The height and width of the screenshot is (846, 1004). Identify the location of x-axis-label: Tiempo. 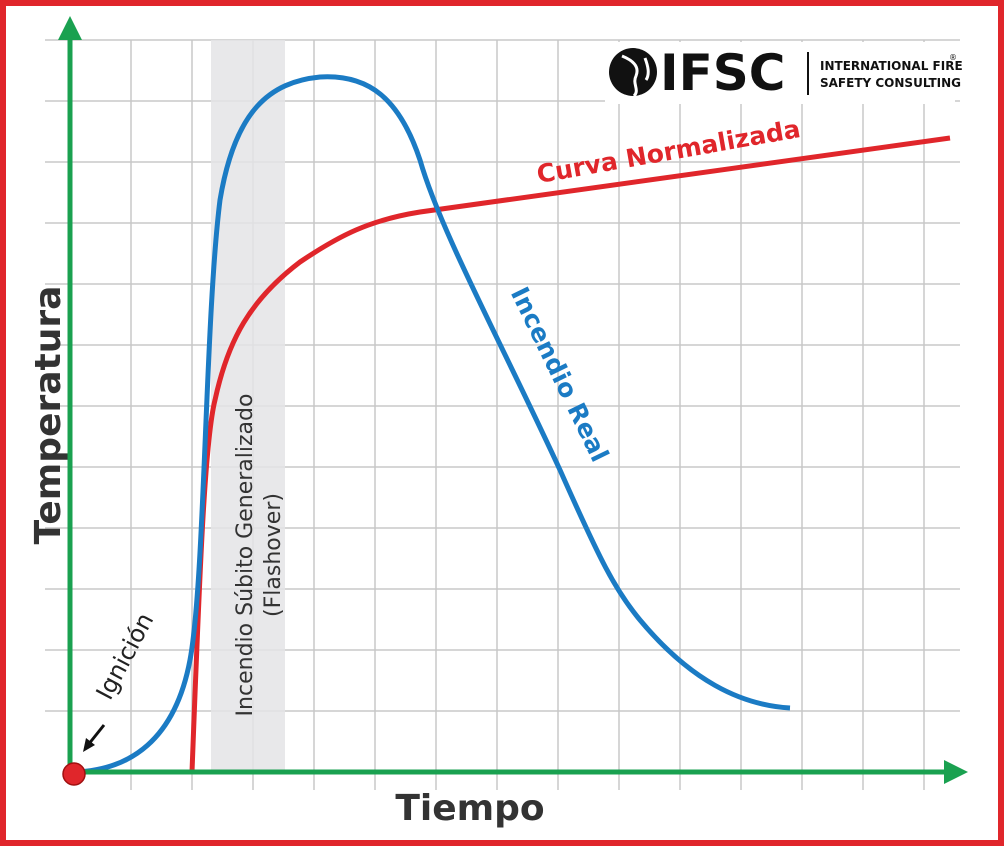
(469, 808).